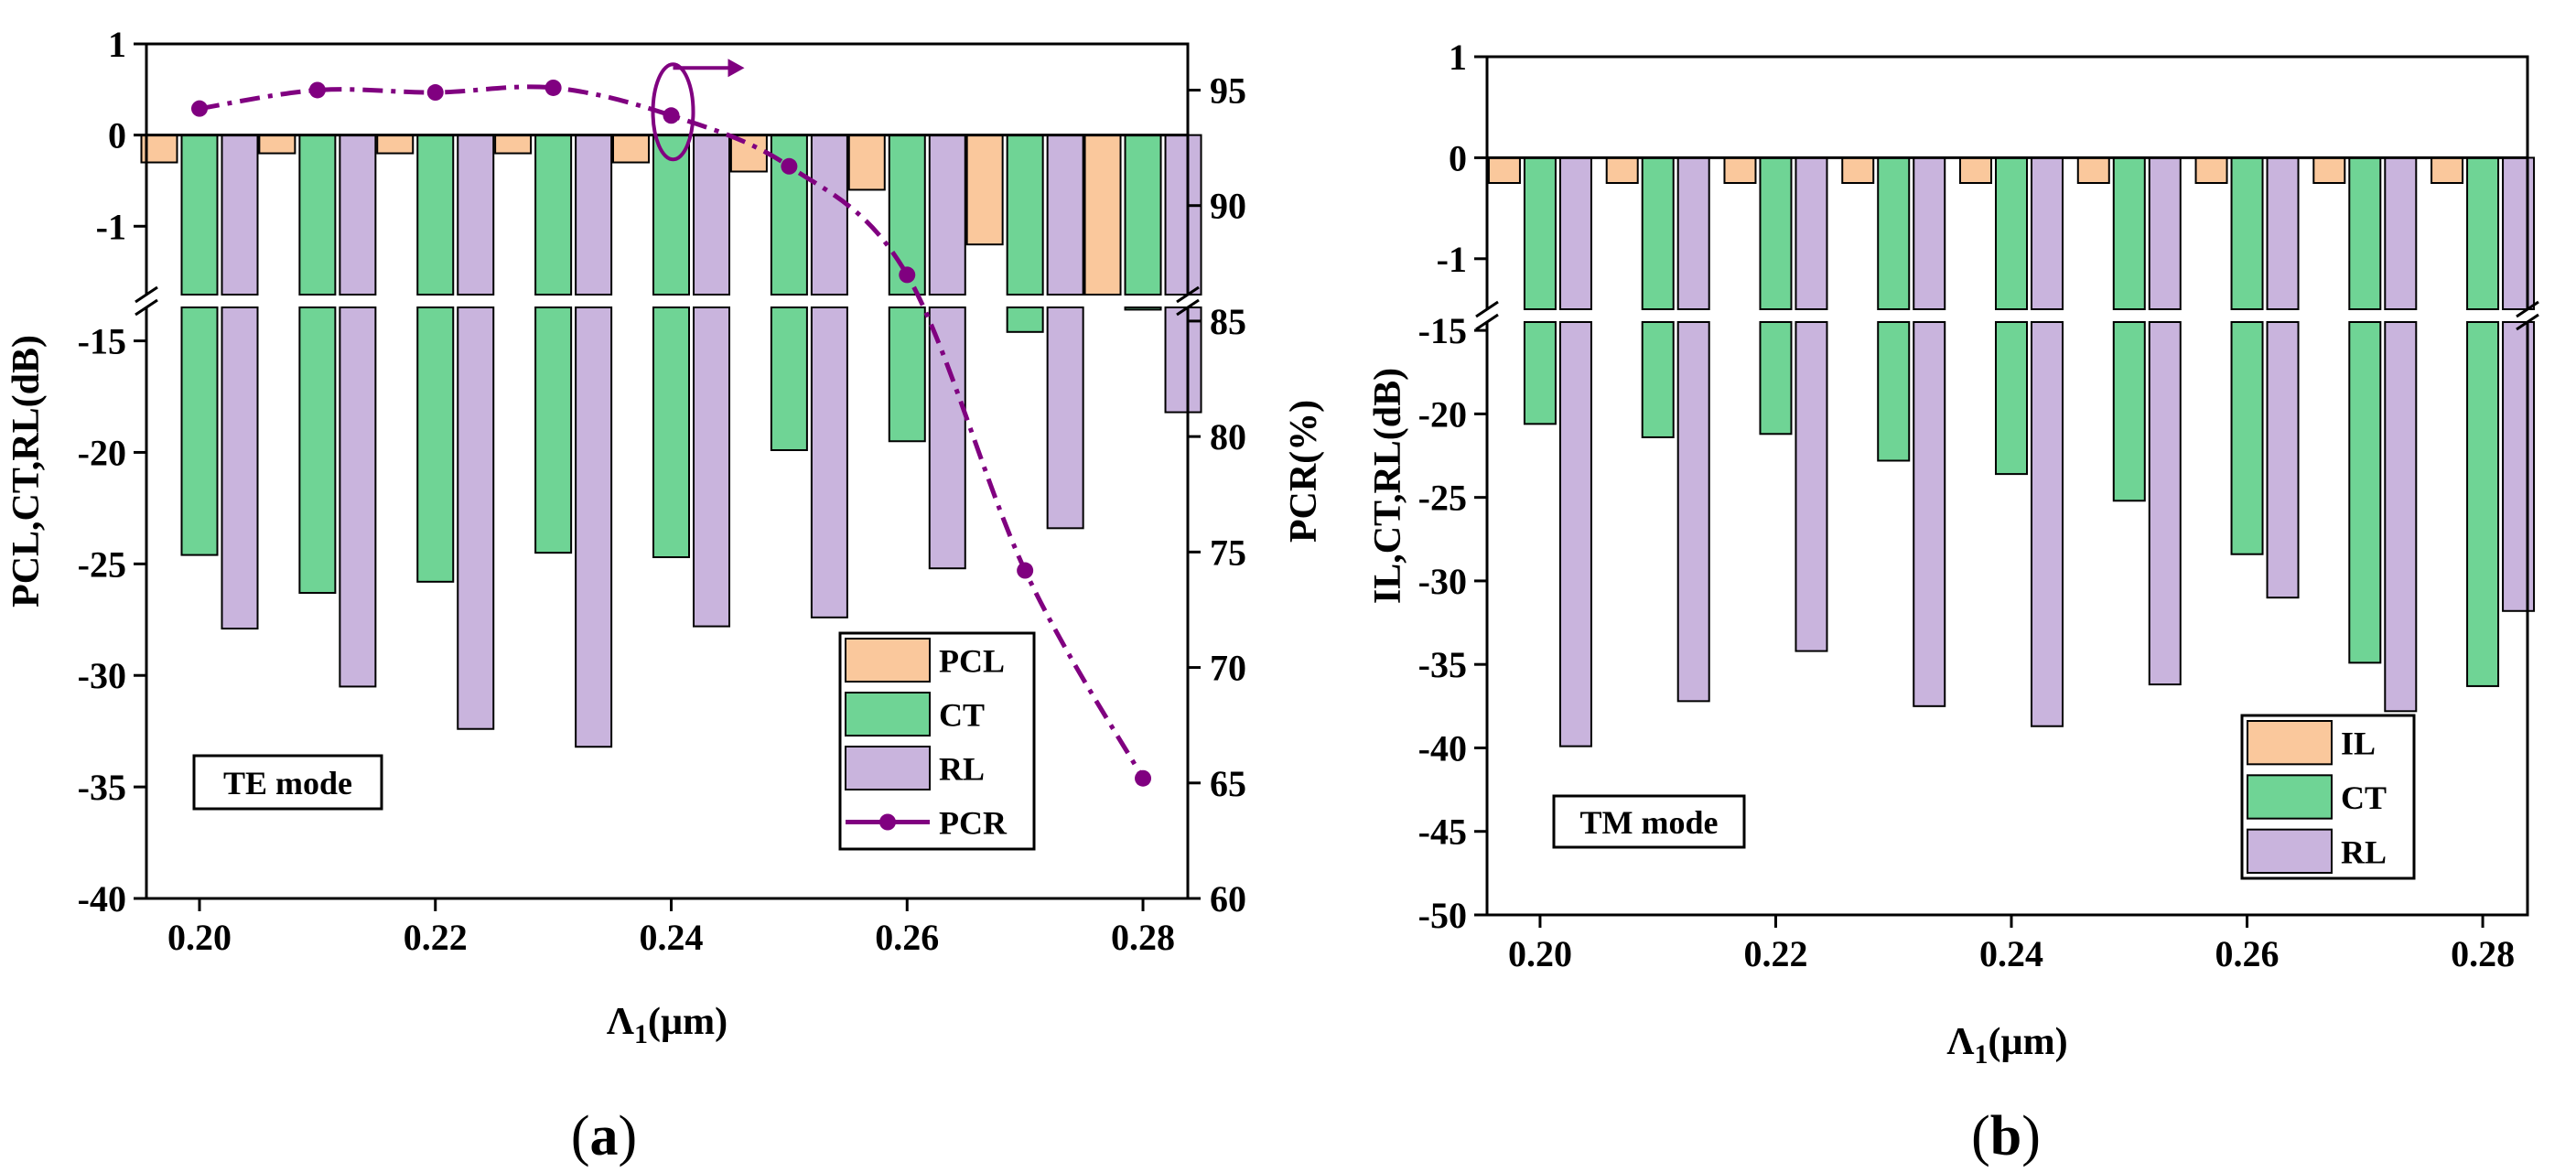  I want to click on y-tick-label: -45, so click(1442, 833).